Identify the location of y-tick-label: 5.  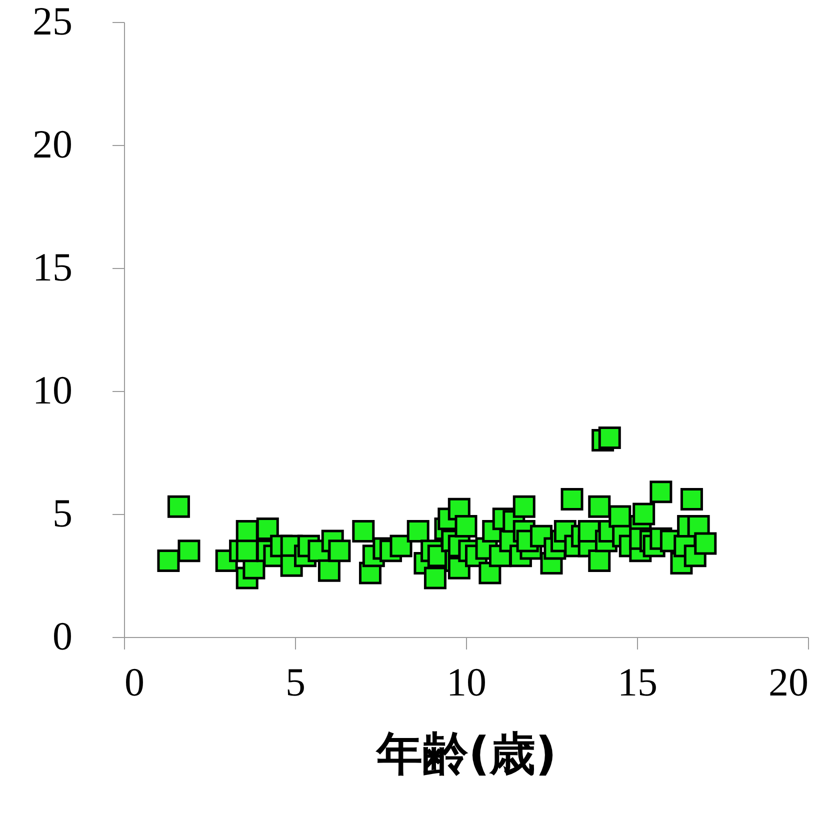
(62, 513).